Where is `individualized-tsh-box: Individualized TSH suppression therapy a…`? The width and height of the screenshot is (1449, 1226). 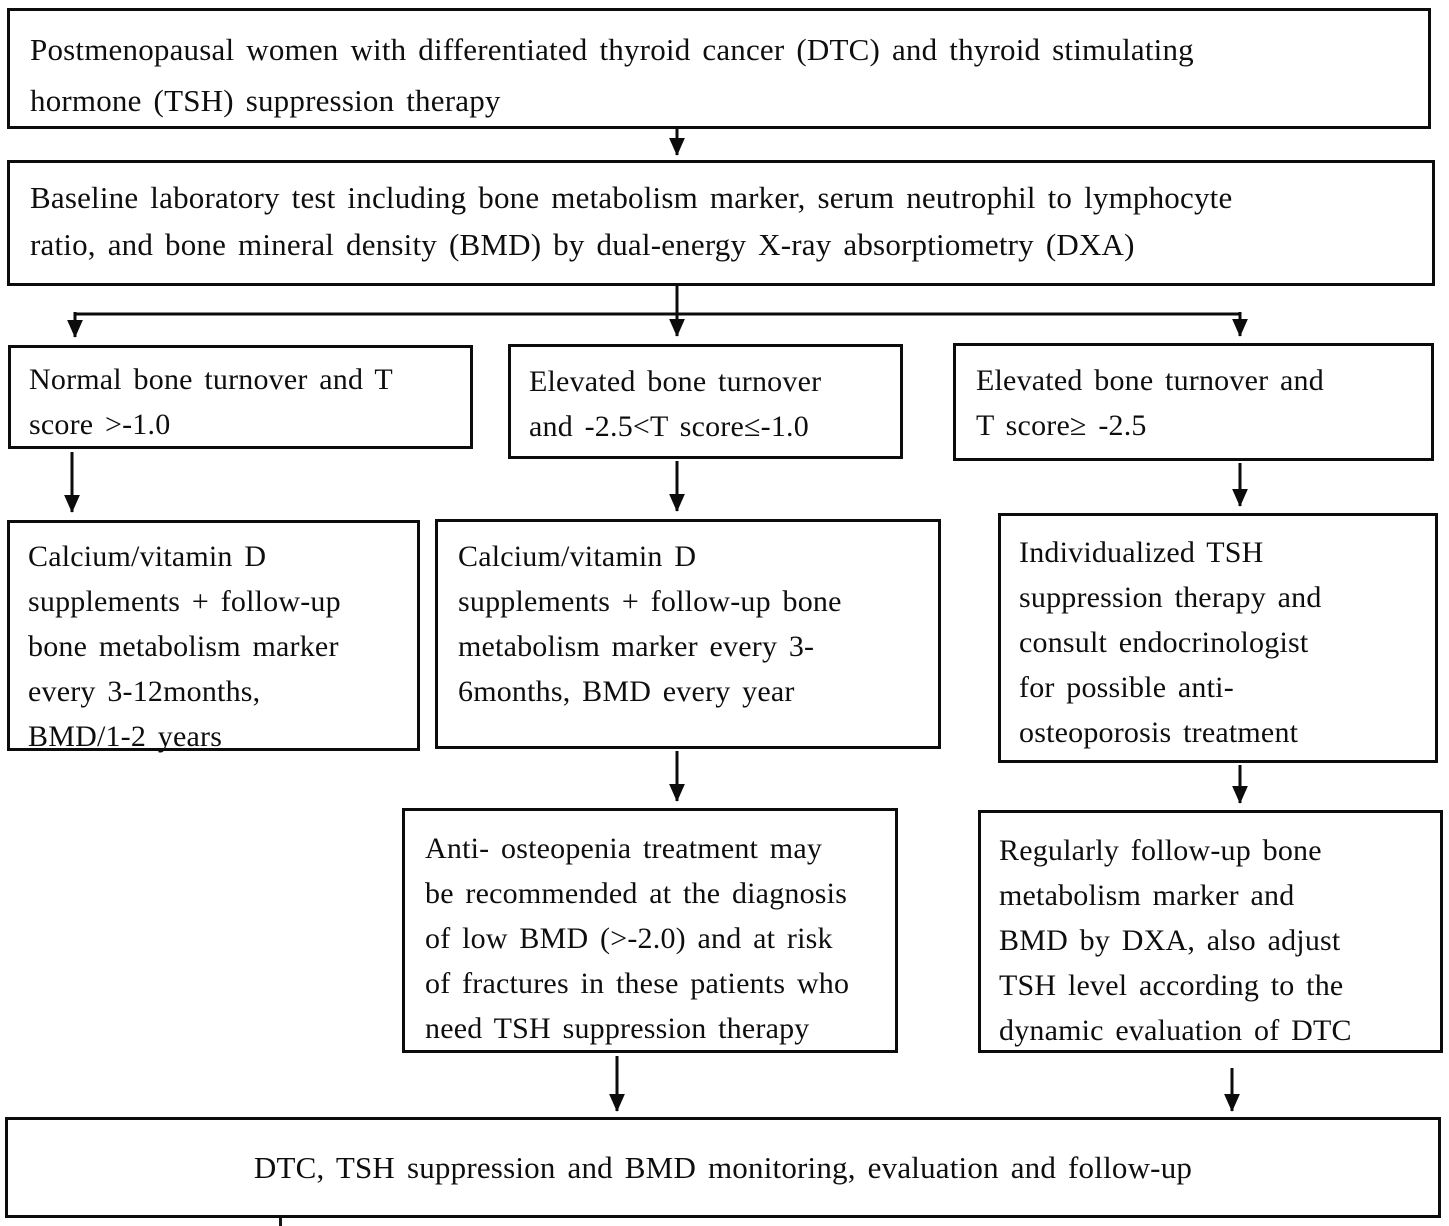
individualized-tsh-box: Individualized TSH suppression therapy a… is located at coordinates (1218, 638).